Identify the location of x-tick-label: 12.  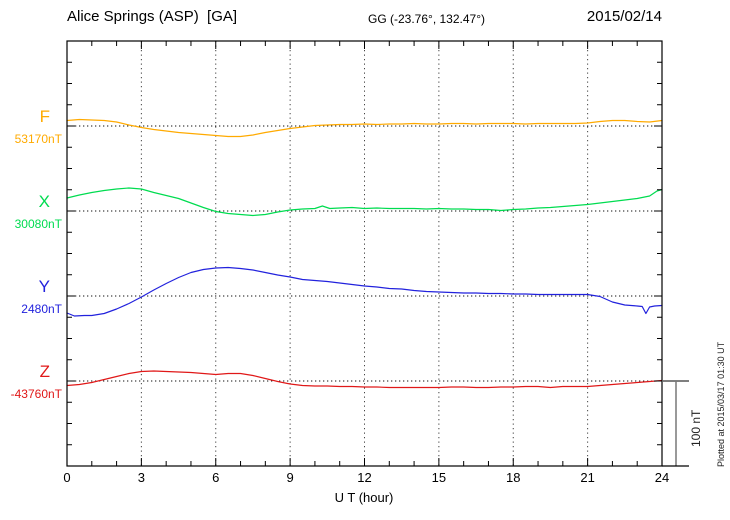
(364, 477).